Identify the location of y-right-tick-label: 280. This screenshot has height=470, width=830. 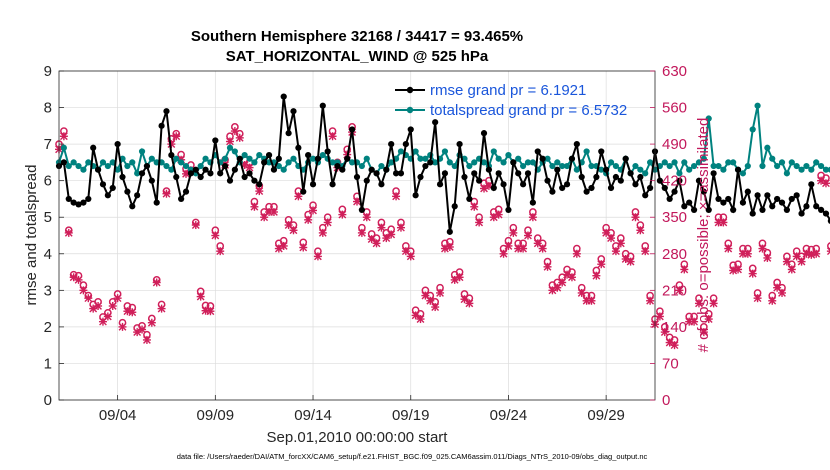
(674, 254).